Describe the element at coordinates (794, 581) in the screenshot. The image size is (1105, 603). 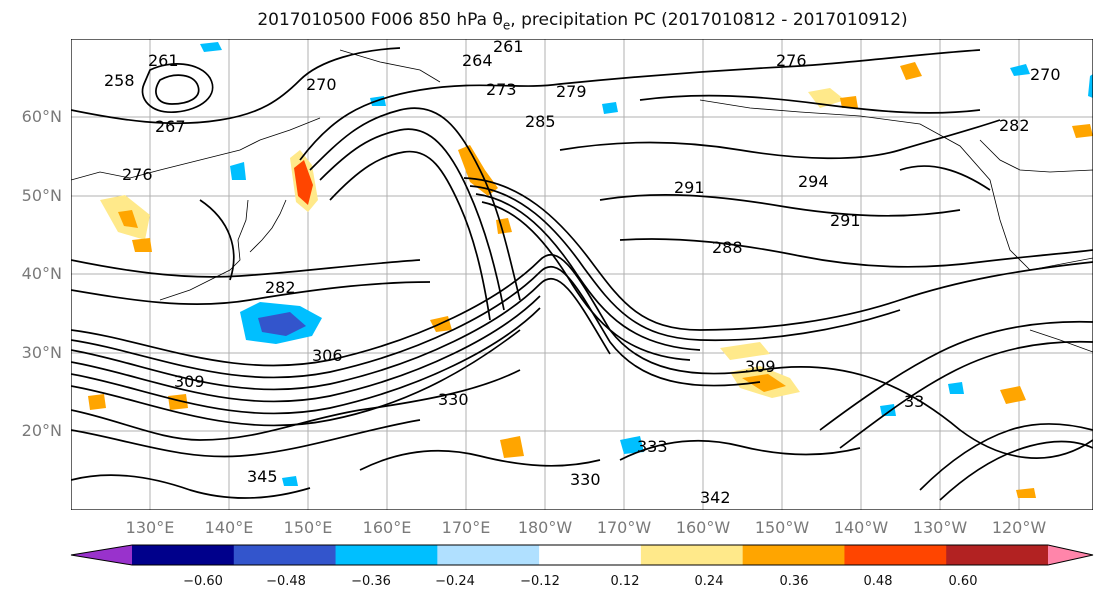
I see `colorbar-tick-label: 0.36` at that location.